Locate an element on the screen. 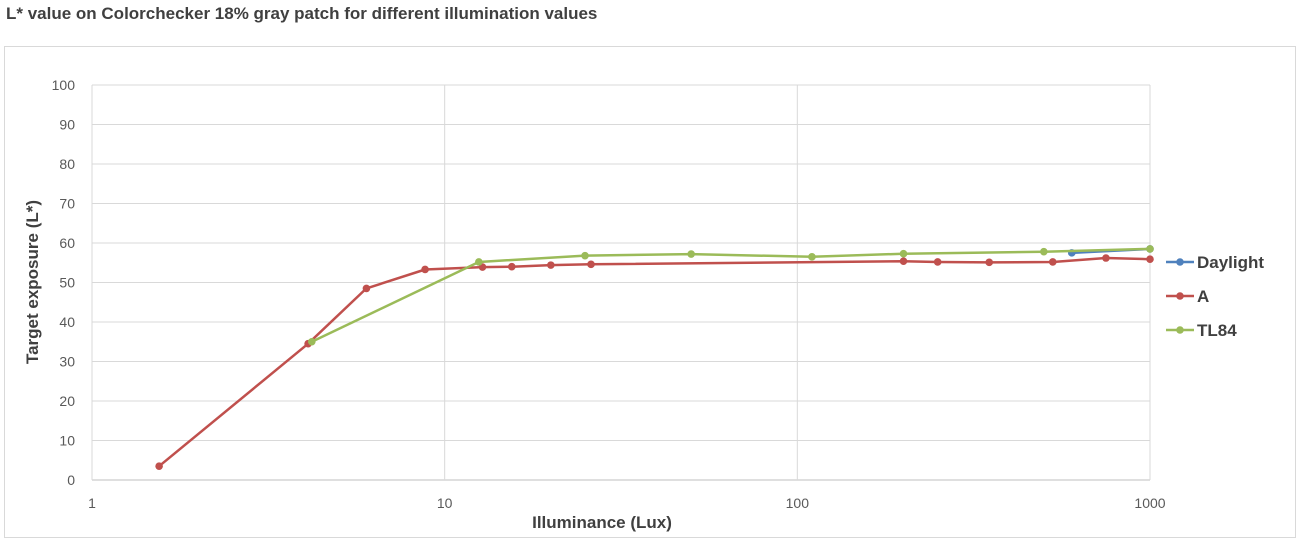 The width and height of the screenshot is (1310, 550). y-tick-label: 80 is located at coordinates (67, 164).